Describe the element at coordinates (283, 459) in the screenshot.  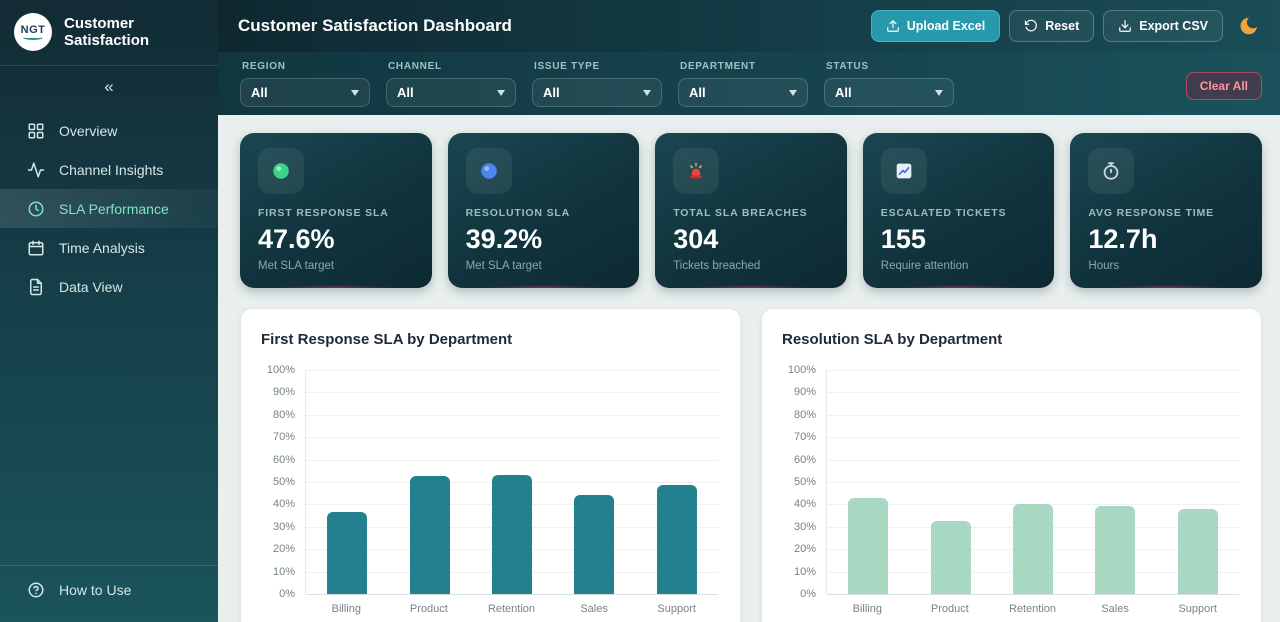
I see `y-axis-tick-label: 60%` at that location.